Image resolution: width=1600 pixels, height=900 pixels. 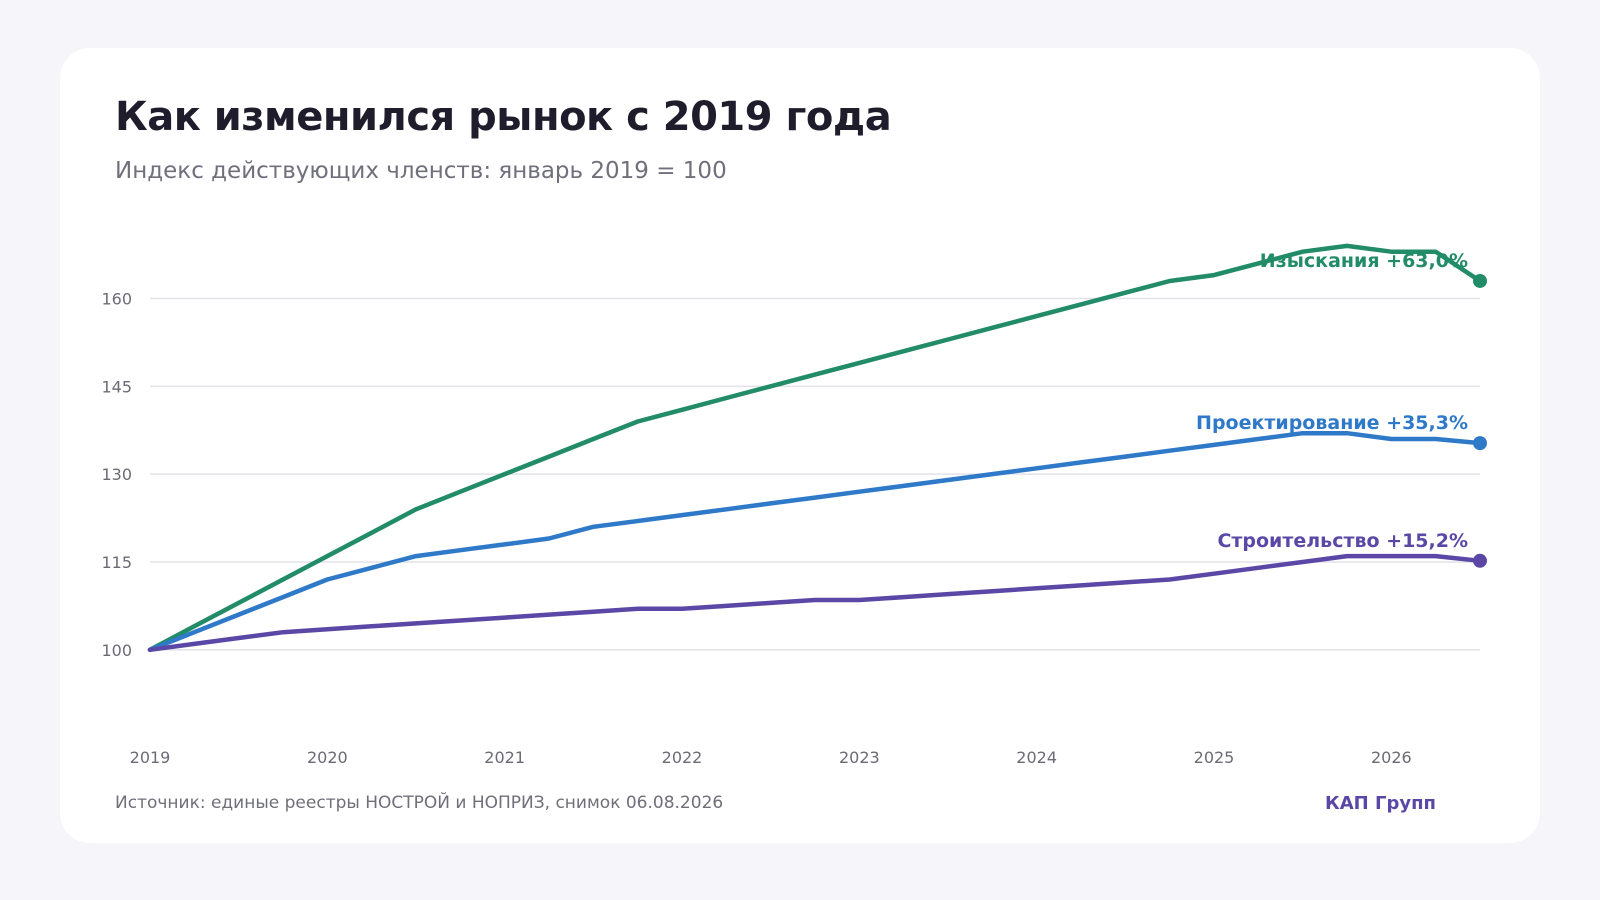 I want to click on series-name: Строительство, so click(x=1301, y=541).